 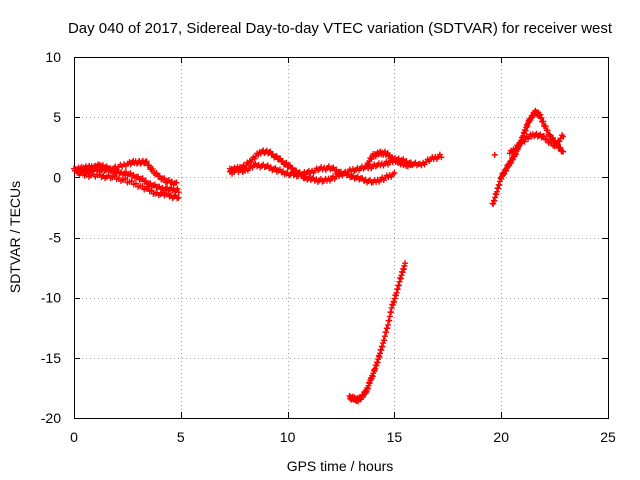 I want to click on x-tick-label: 0, so click(x=74, y=437).